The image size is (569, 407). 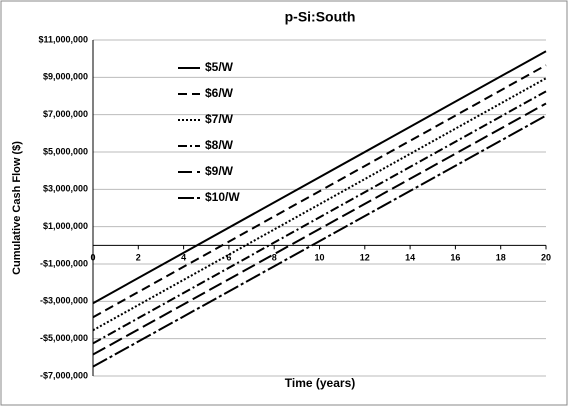 I want to click on x-tick-label: 0, so click(x=92, y=258).